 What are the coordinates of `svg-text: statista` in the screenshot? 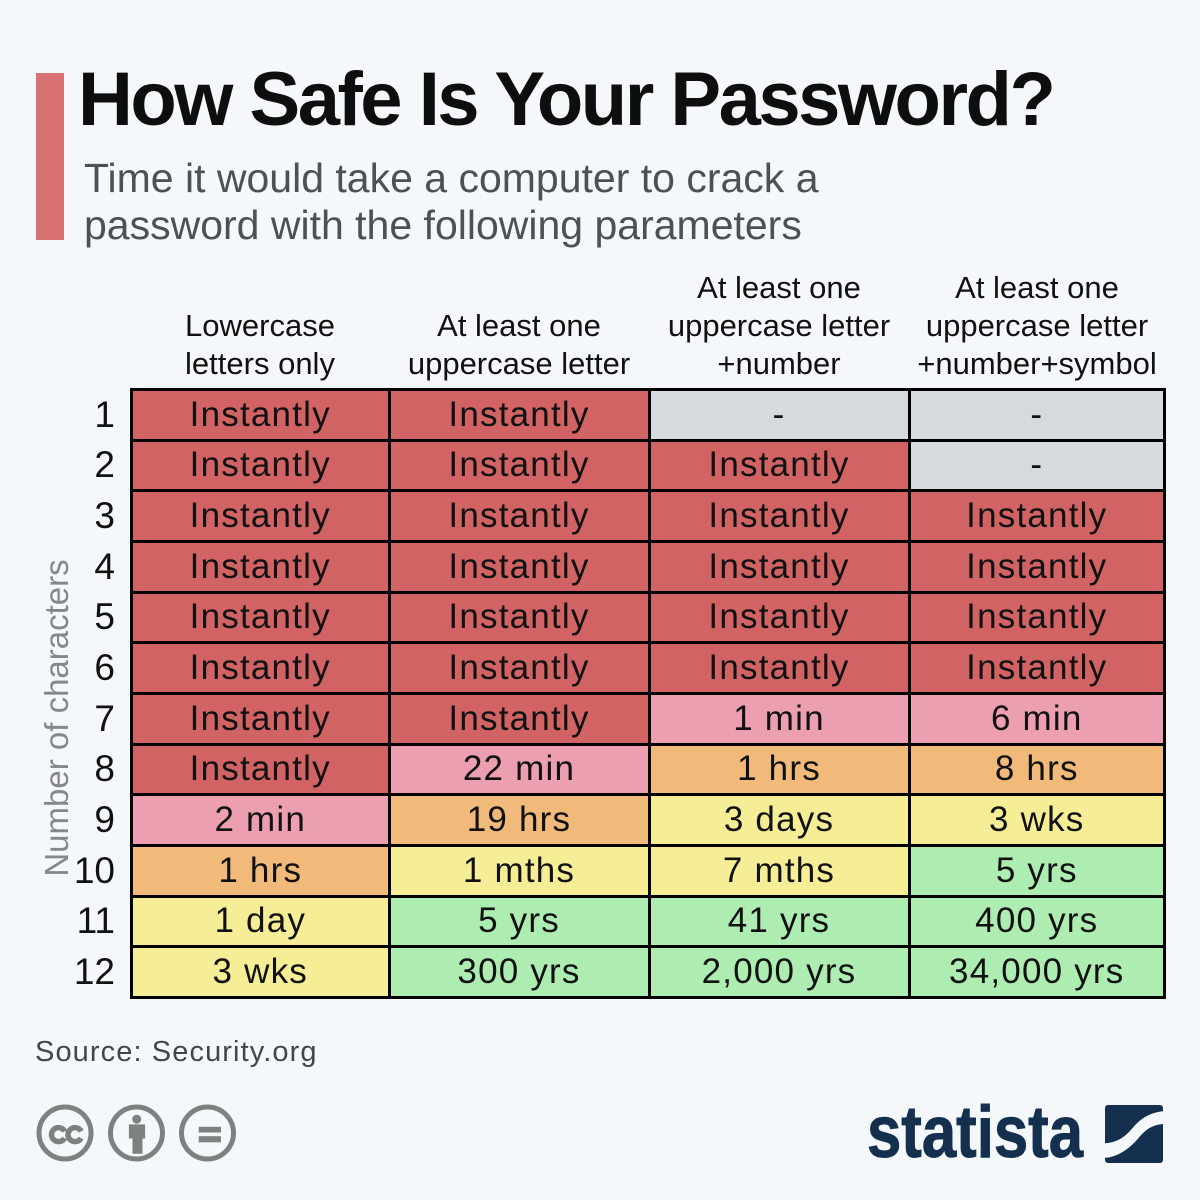 It's located at (975, 1134).